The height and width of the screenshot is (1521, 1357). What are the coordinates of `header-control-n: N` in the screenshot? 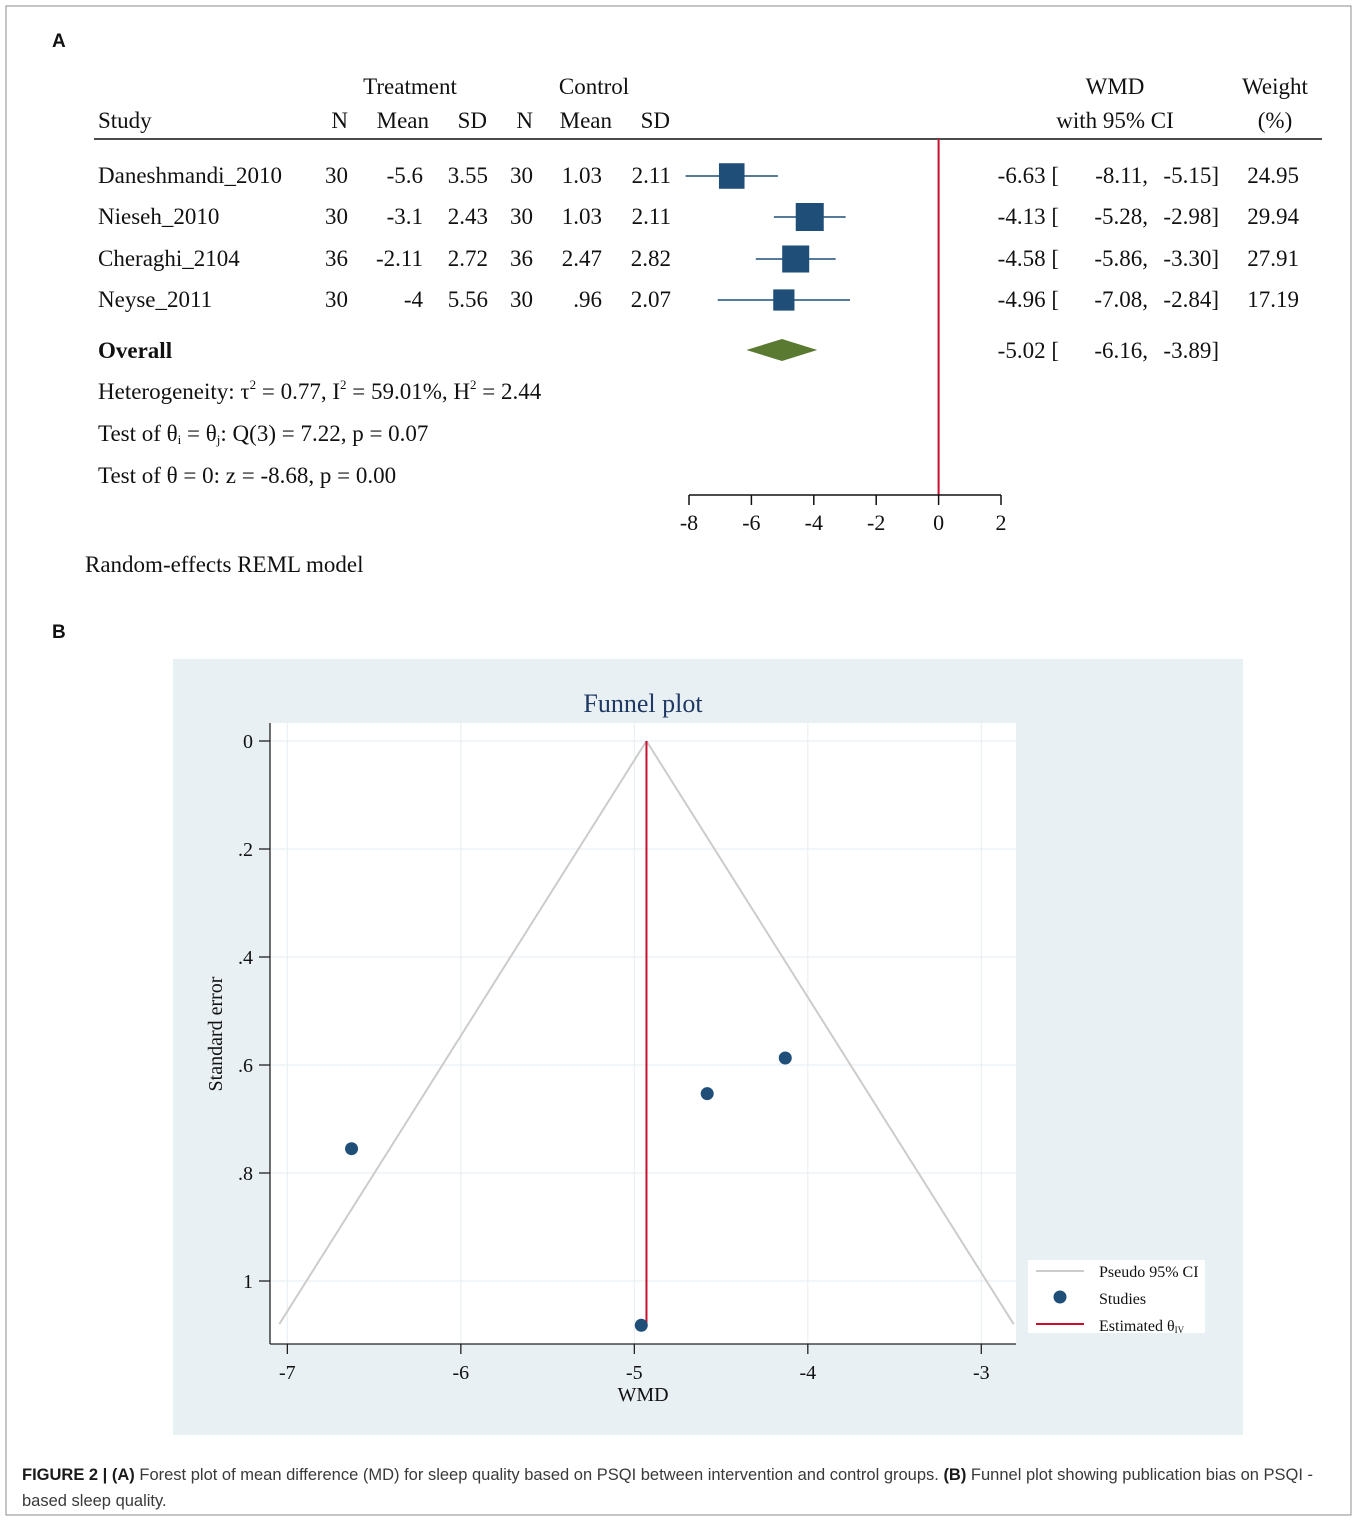 It's located at (524, 120).